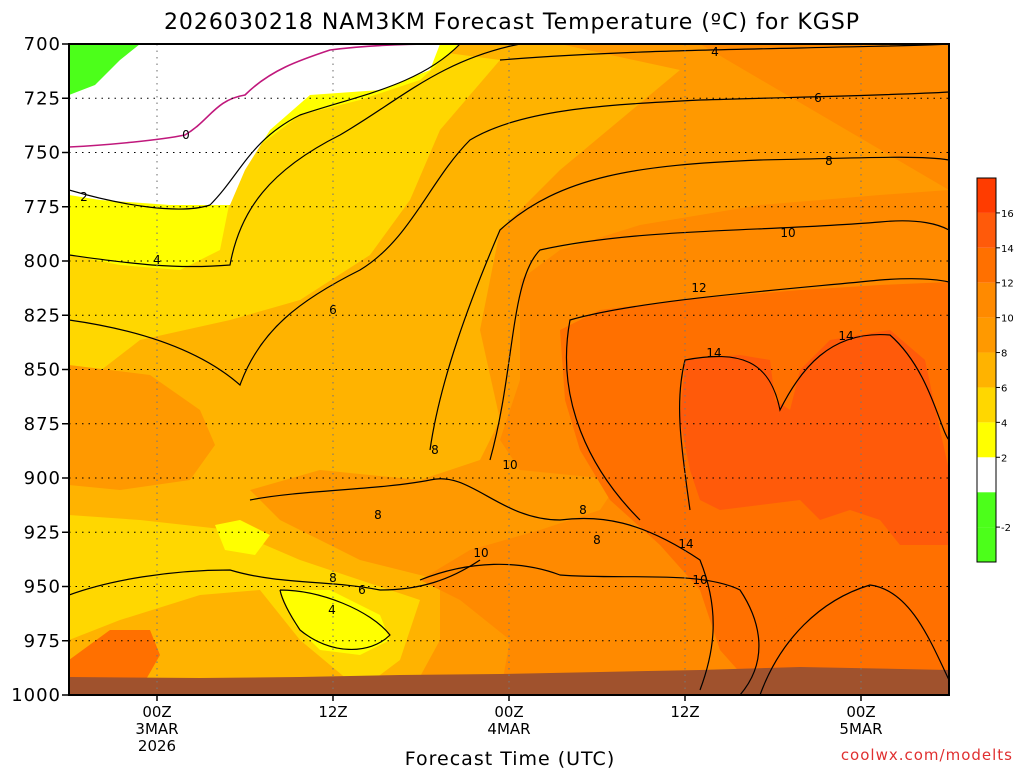 The height and width of the screenshot is (768, 1024). I want to click on colorbar: -2 2 4 6 8 10 12 14 16, so click(995, 370).